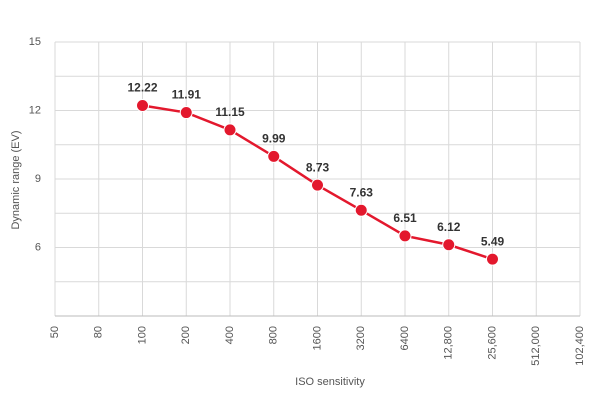 The height and width of the screenshot is (400, 600). What do you see at coordinates (16, 179) in the screenshot?
I see `y-axis-title: Dynamic range (EV)` at bounding box center [16, 179].